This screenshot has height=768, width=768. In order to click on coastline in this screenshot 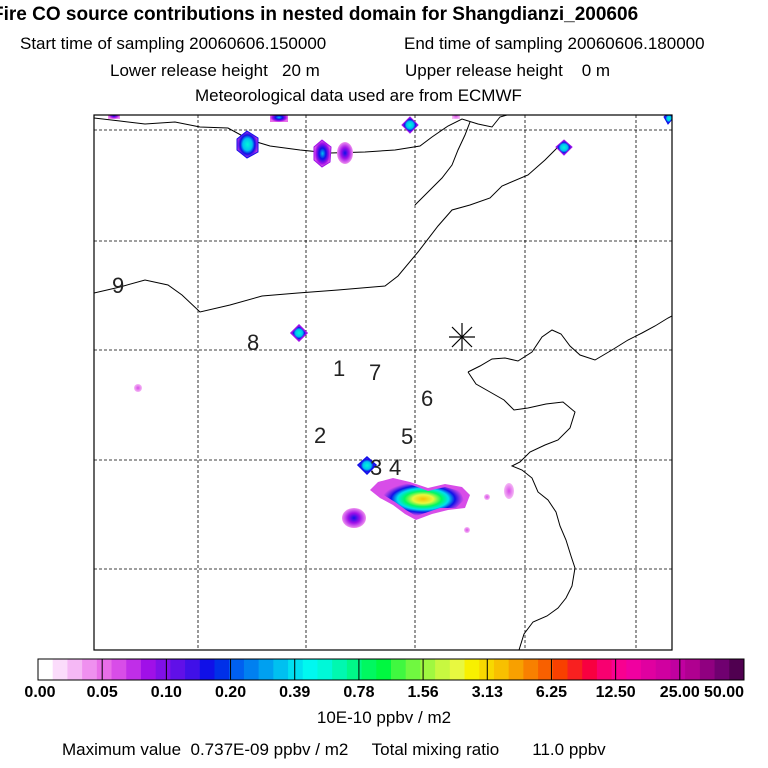, I will do `click(569, 344)`.